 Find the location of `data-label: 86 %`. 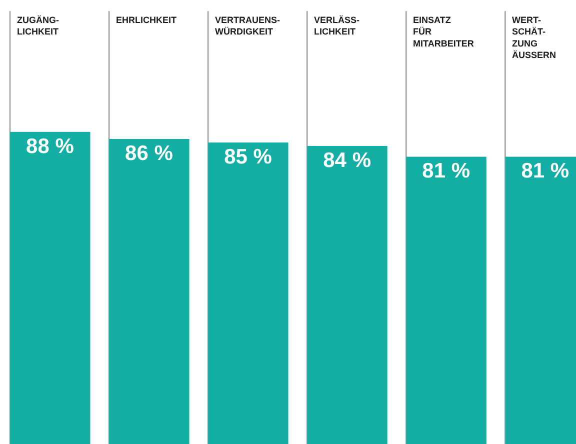

data-label: 86 % is located at coordinates (149, 153).